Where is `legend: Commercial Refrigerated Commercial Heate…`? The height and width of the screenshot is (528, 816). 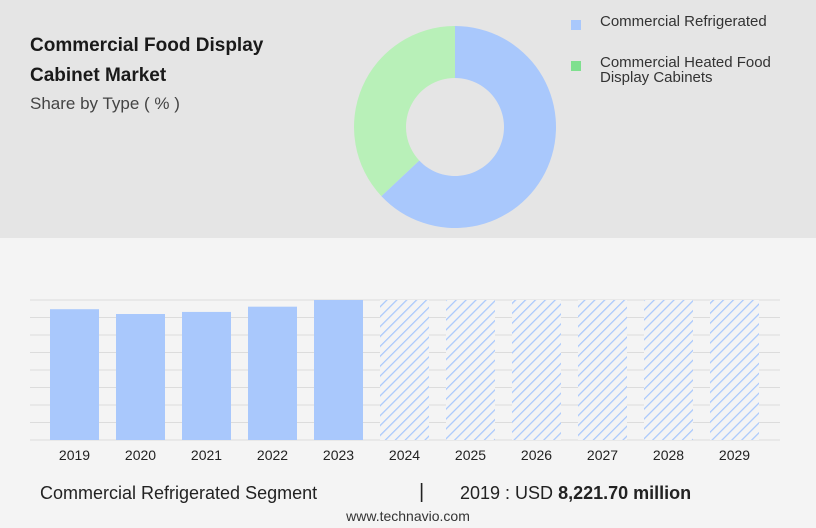 legend: Commercial Refrigerated Commercial Heate… is located at coordinates (688, 62).